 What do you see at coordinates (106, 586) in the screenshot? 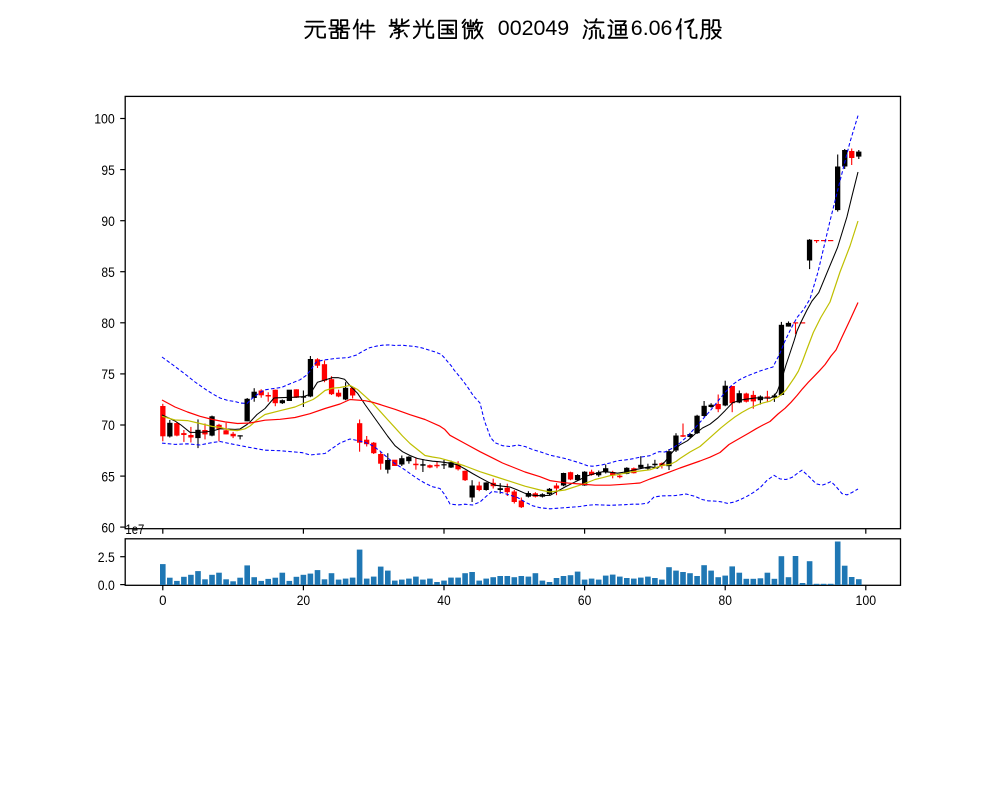
I see `svg-text: 0.0` at bounding box center [106, 586].